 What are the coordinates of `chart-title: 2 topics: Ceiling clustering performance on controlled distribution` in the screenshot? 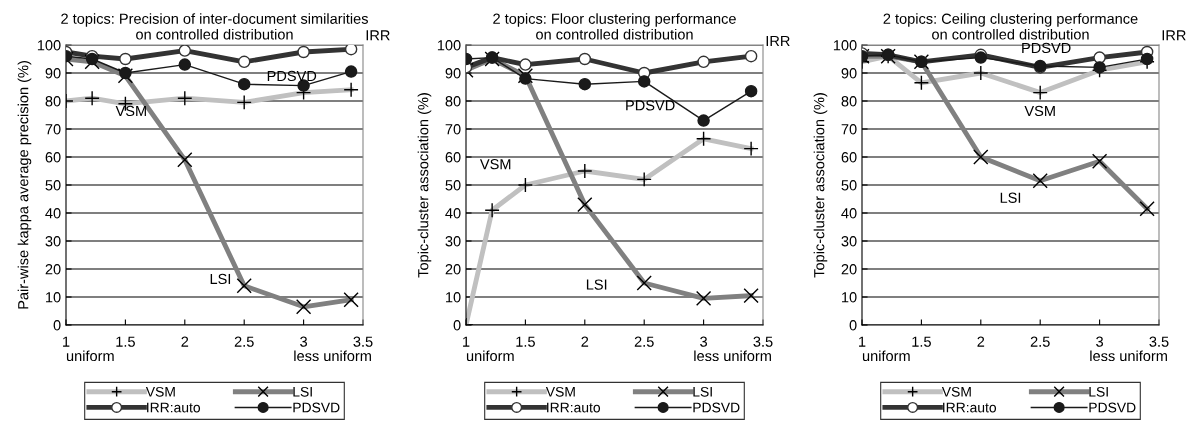 It's located at (1010, 26).